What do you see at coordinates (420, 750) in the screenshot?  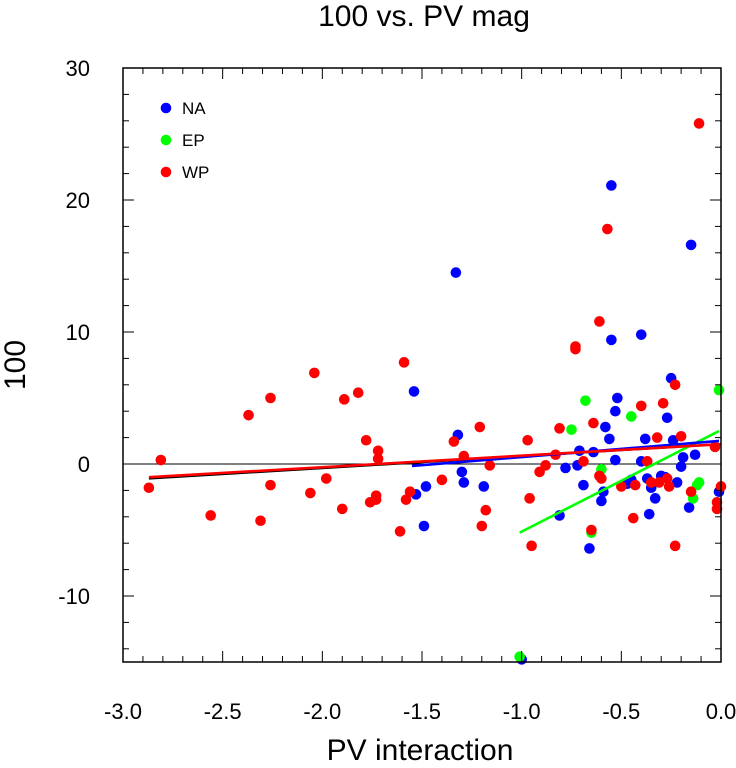 I see `x-axis-title: PV interaction` at bounding box center [420, 750].